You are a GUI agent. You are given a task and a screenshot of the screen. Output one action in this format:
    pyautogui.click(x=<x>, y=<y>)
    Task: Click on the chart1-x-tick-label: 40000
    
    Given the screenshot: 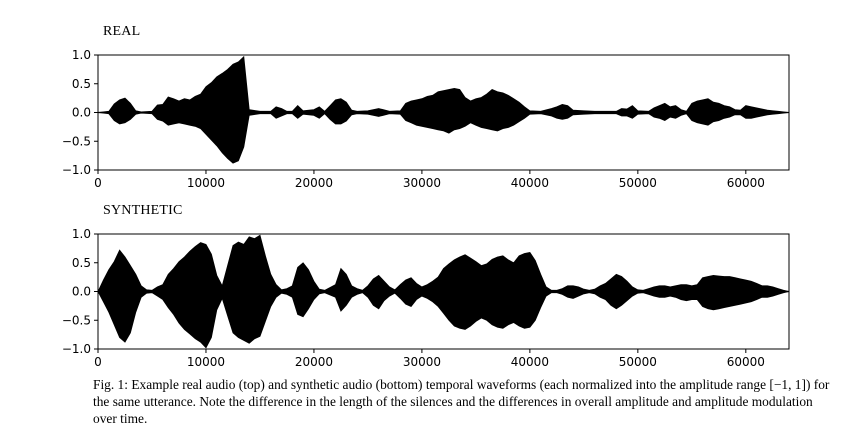 What is the action you would take?
    pyautogui.click(x=530, y=362)
    